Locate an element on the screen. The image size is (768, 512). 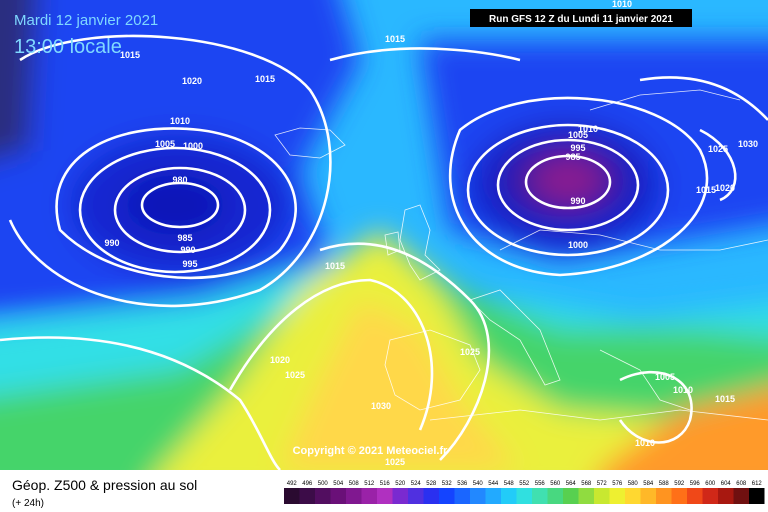
colorbar-label: 608 is located at coordinates (741, 484).